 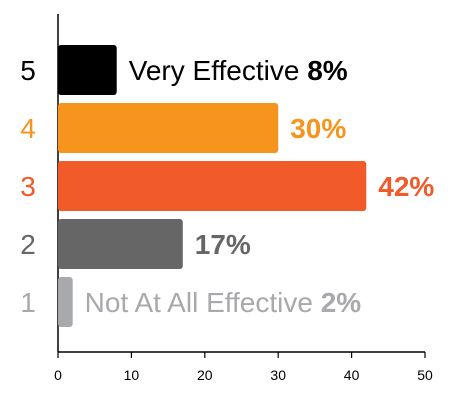 I want to click on bar-value-2: 17%, so click(x=223, y=244).